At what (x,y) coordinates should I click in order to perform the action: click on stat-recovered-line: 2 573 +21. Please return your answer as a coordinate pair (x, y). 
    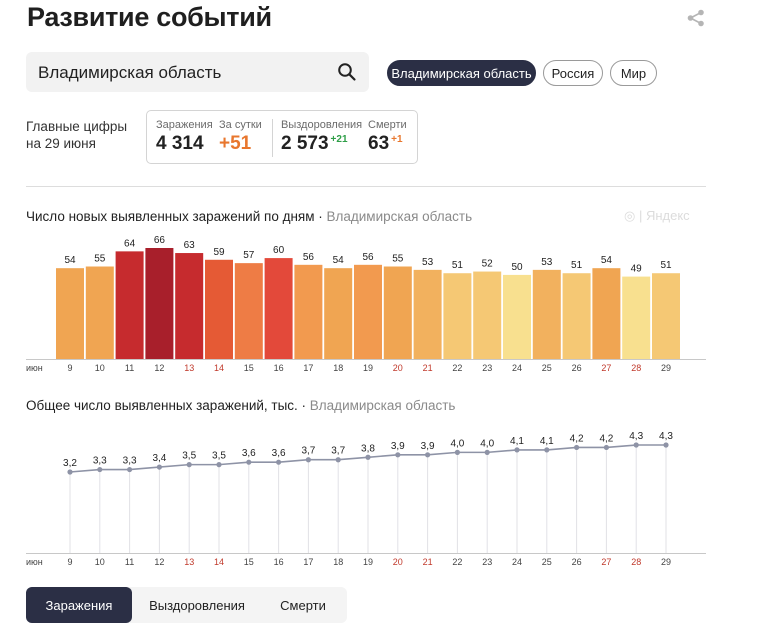
    Looking at the image, I should click on (321, 144).